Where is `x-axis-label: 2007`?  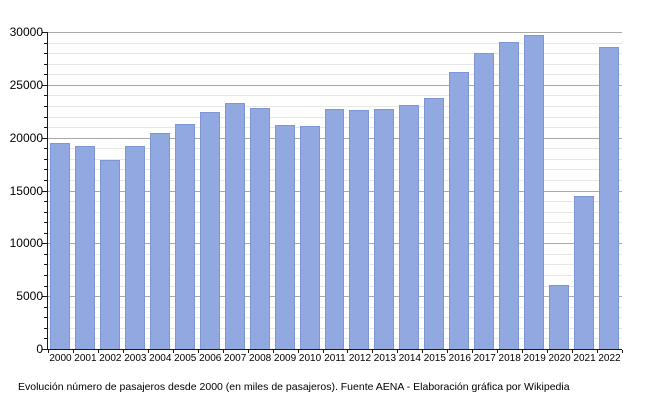
x-axis-label: 2007 is located at coordinates (235, 358).